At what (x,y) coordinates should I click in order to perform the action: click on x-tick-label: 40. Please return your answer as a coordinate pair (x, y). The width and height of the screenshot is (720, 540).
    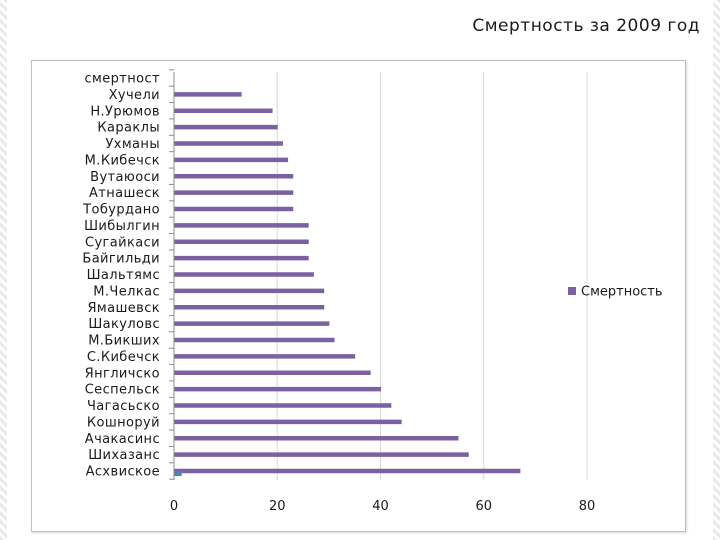
    Looking at the image, I should click on (380, 506).